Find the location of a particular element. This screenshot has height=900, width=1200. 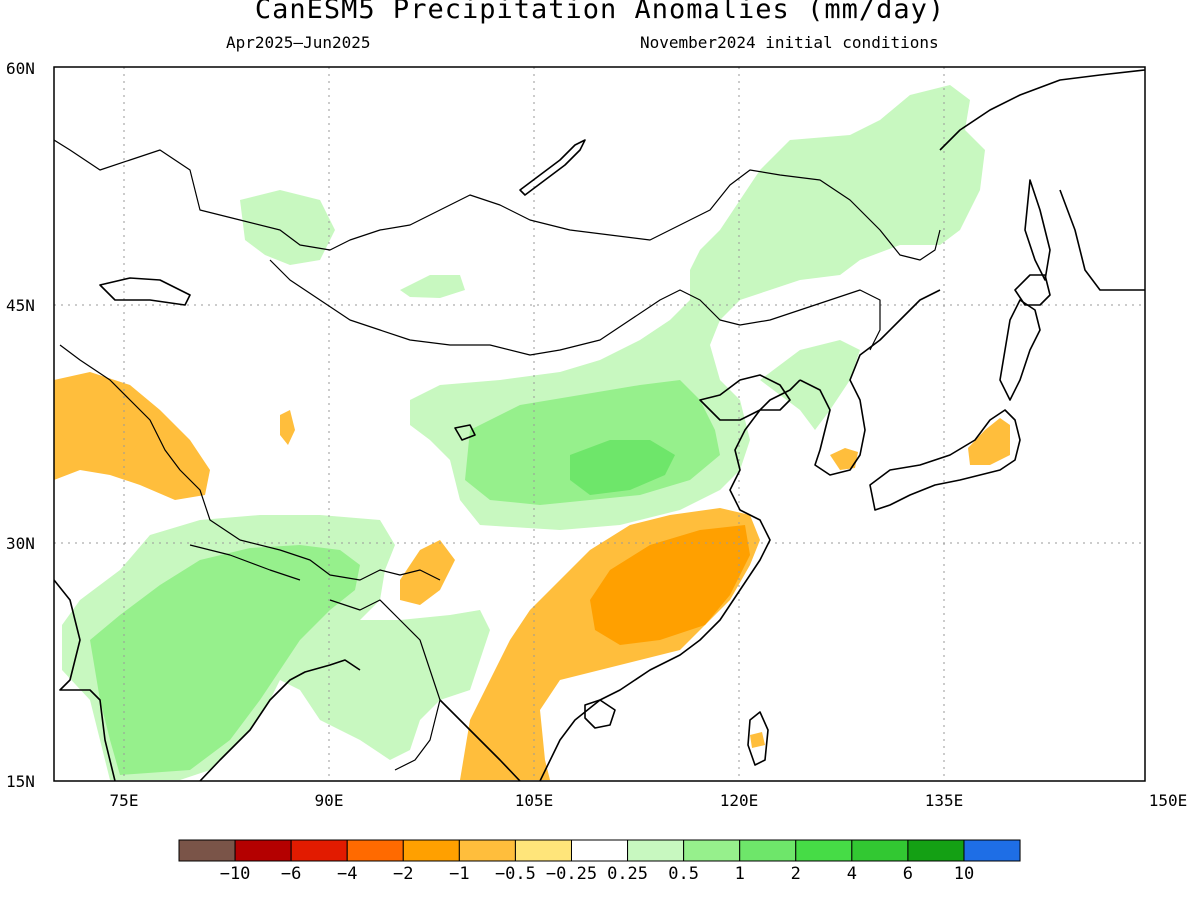

colorbar-label: 2 is located at coordinates (796, 874).